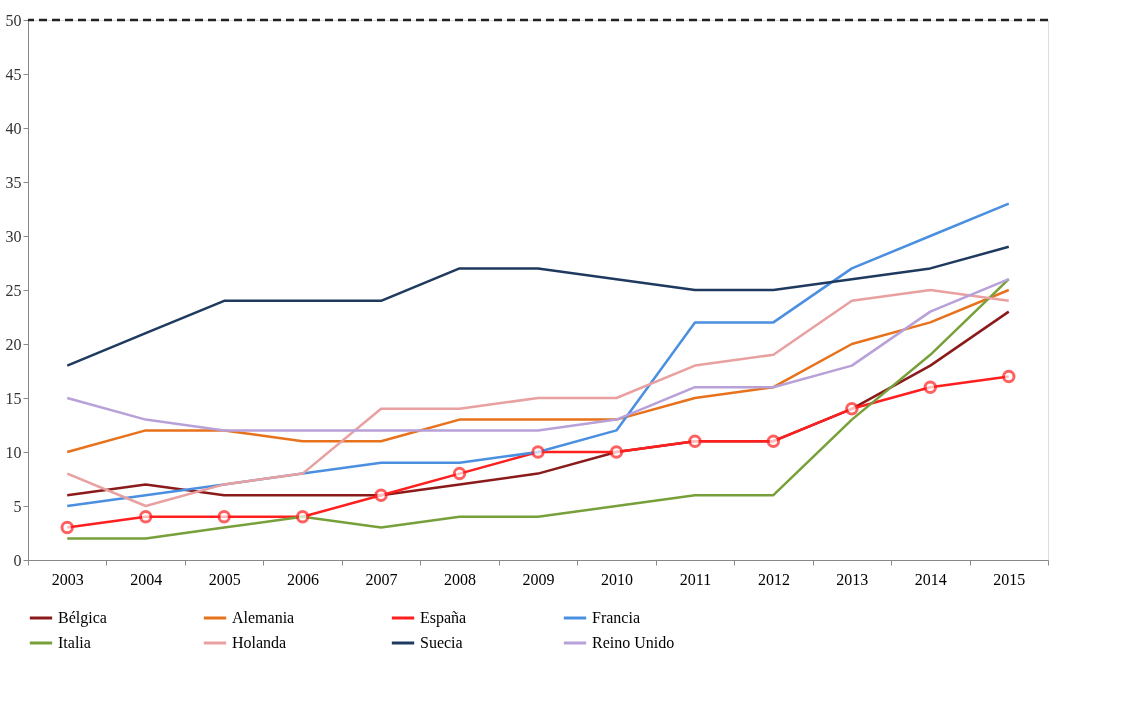  I want to click on x-tick-label: 2012, so click(773, 579).